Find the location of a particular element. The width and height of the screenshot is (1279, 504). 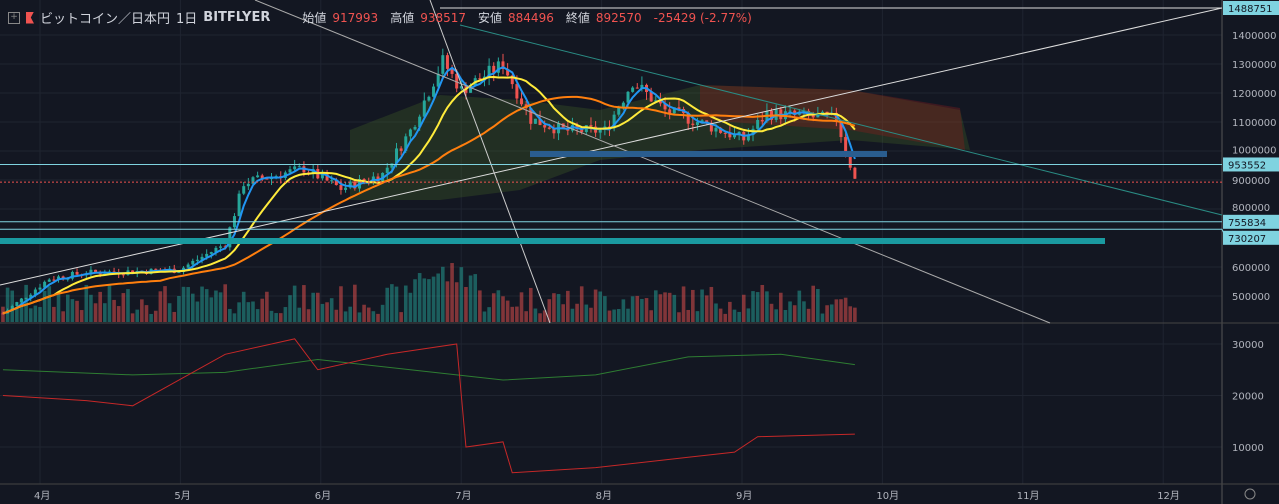

price-tick-label: 1000000 is located at coordinates (1254, 150).